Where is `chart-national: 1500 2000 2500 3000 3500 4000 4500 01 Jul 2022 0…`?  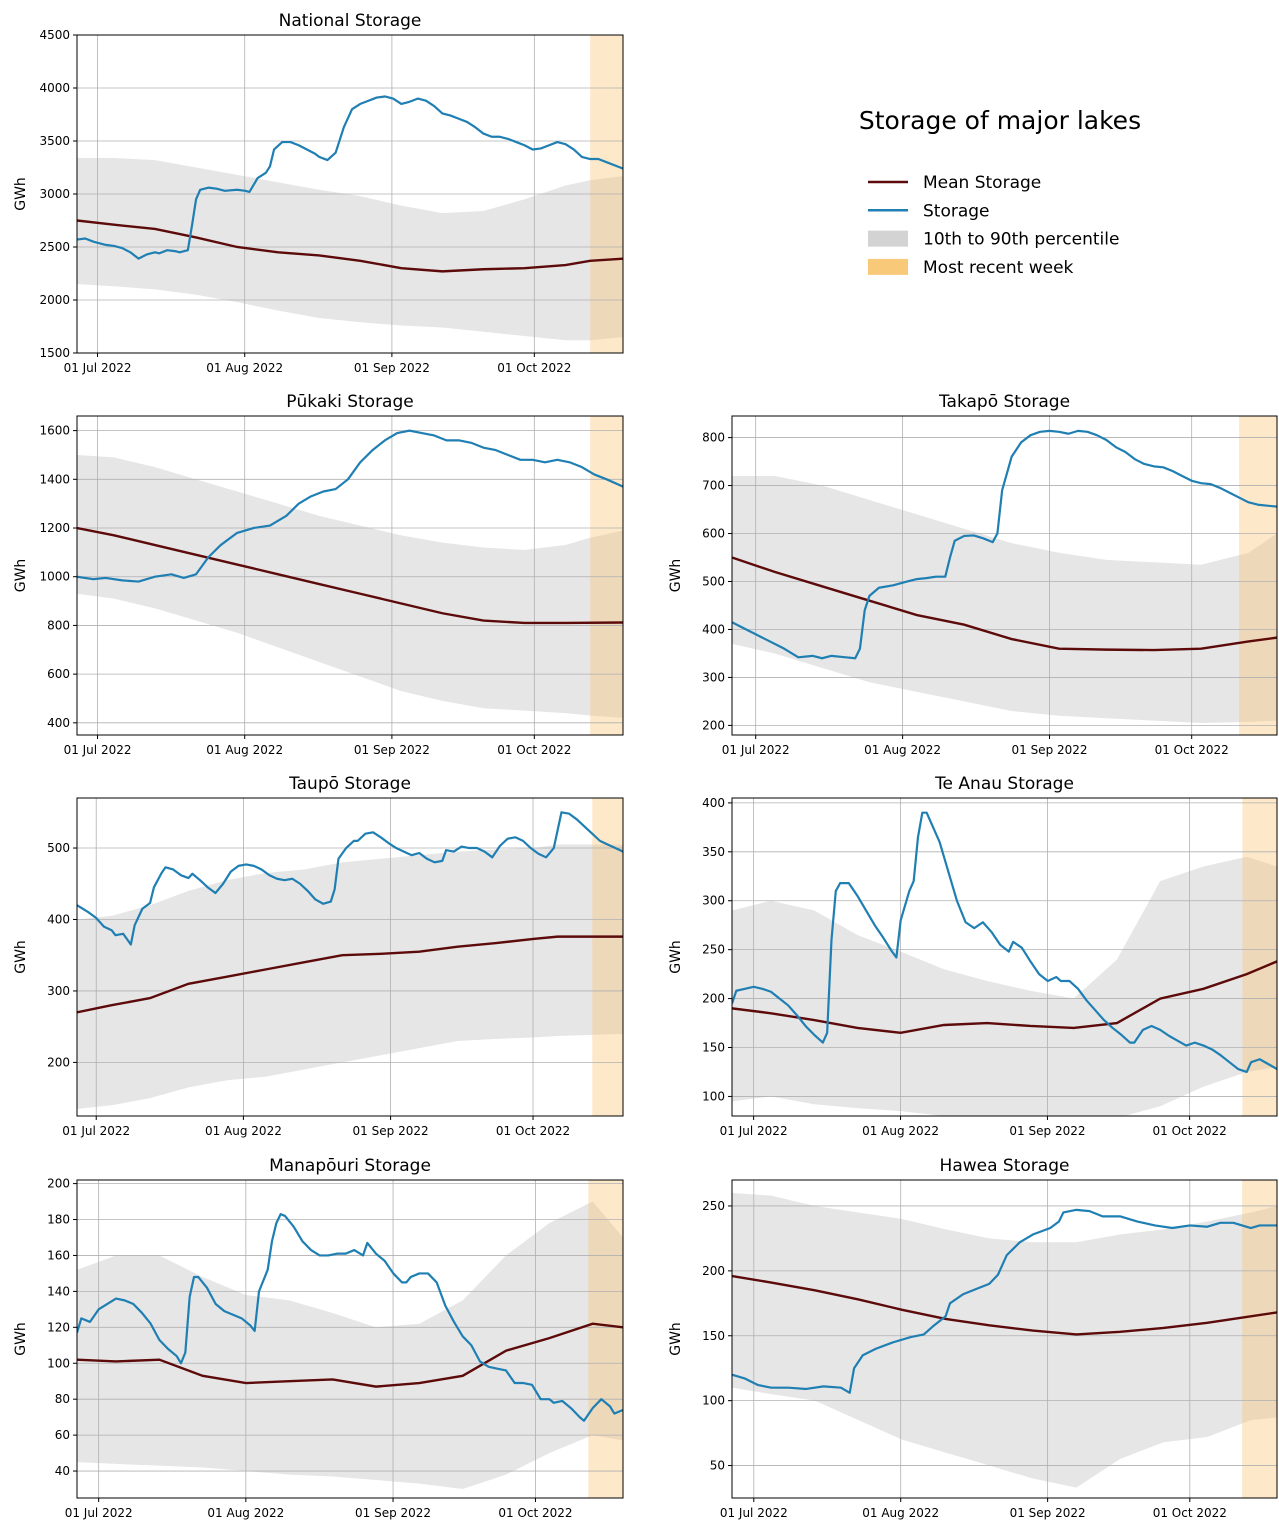 chart-national: 1500 2000 2500 3000 3500 4000 4500 01 Jul 2022 0… is located at coordinates (318, 193).